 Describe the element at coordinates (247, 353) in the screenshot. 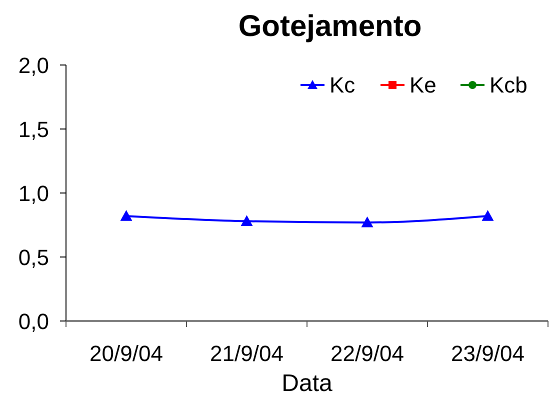

I see `x-tick-label: 21/9/04` at that location.